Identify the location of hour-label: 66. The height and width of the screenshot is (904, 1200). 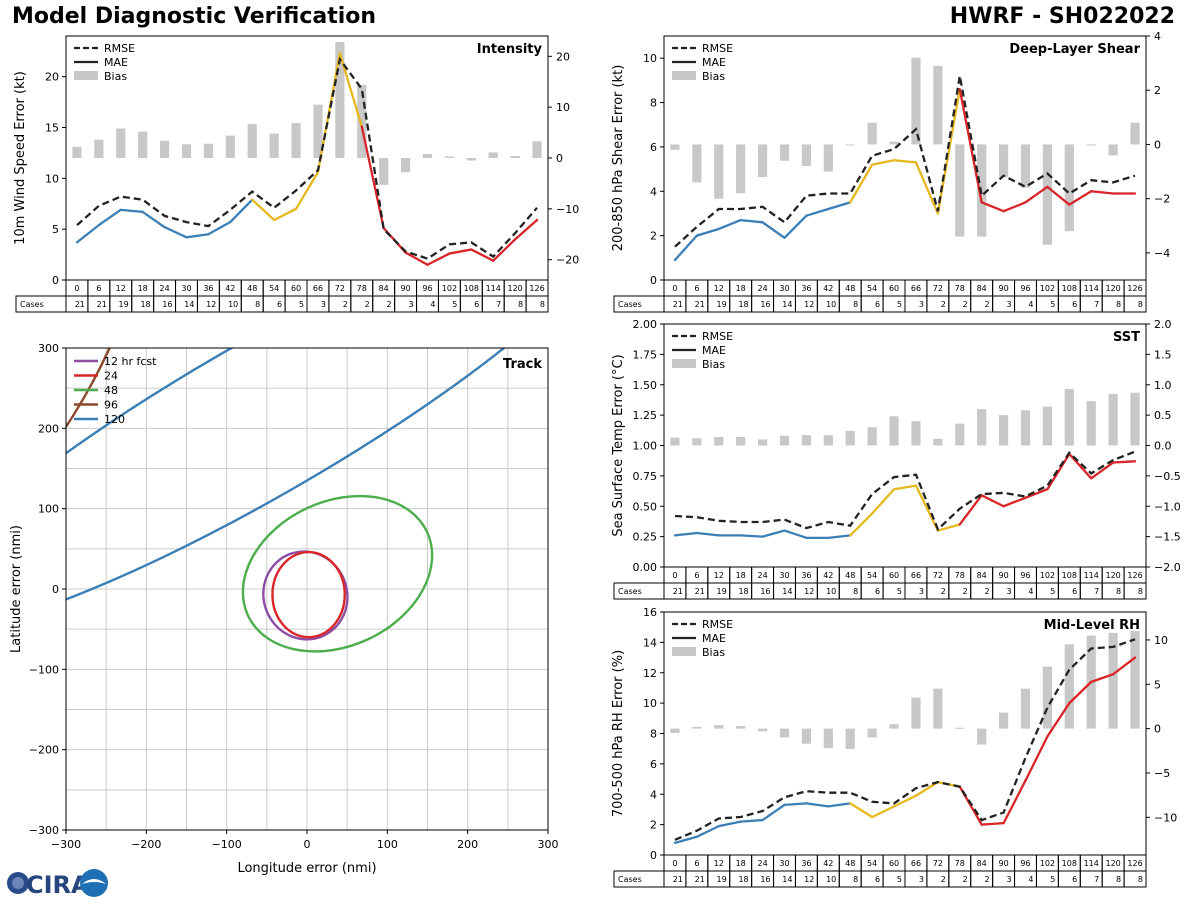
(916, 575).